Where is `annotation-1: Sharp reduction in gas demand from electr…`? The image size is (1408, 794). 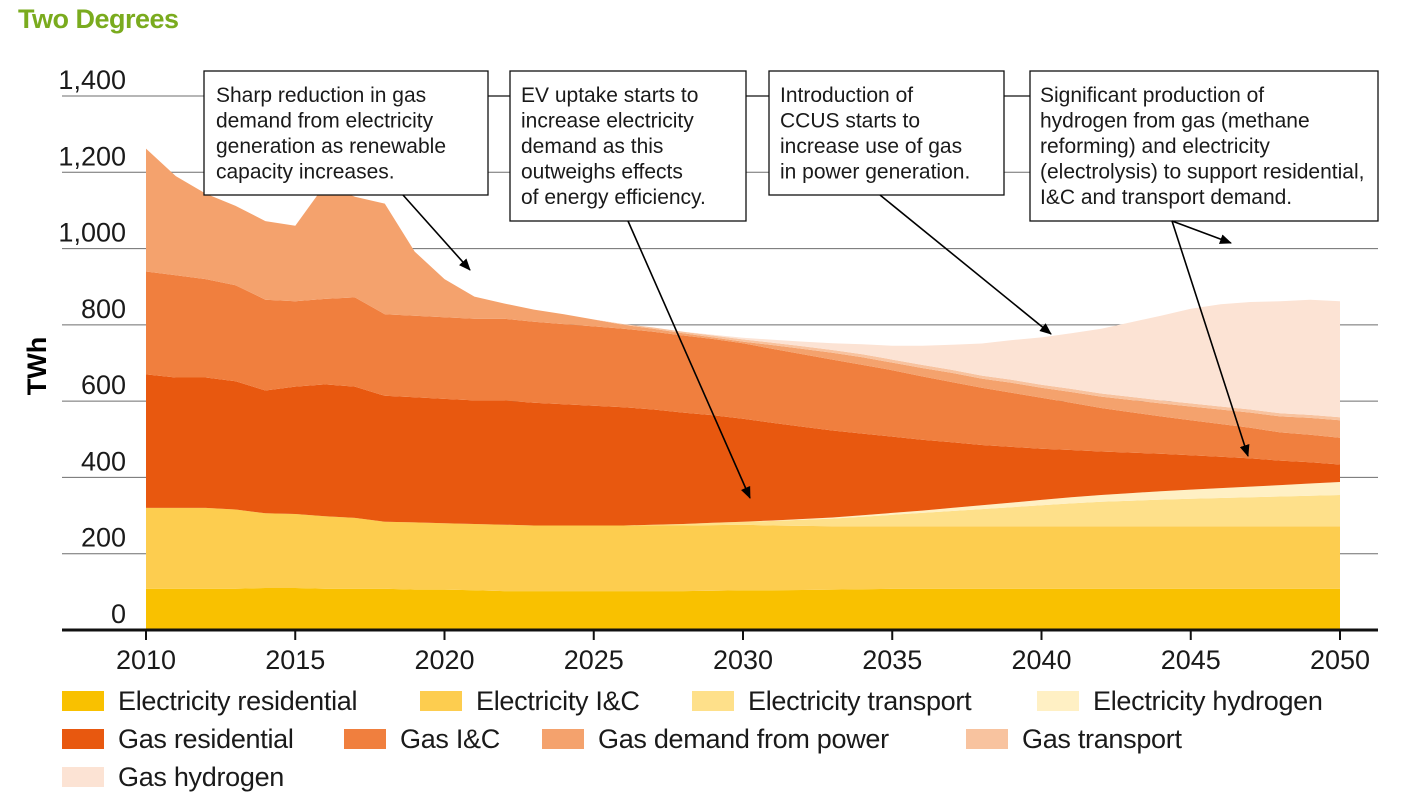 annotation-1: Sharp reduction in gas demand from electr… is located at coordinates (346, 170).